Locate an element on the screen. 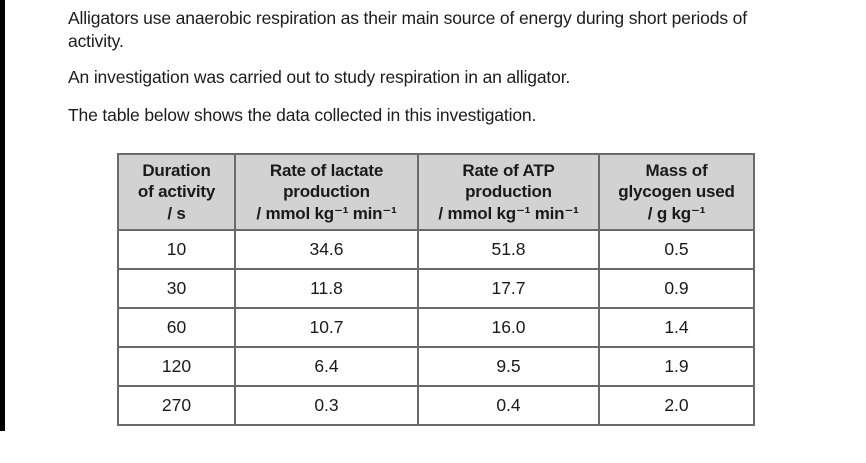 This screenshot has height=463, width=866. table-row: 30 11.8 17.7 0.9 is located at coordinates (436, 288).